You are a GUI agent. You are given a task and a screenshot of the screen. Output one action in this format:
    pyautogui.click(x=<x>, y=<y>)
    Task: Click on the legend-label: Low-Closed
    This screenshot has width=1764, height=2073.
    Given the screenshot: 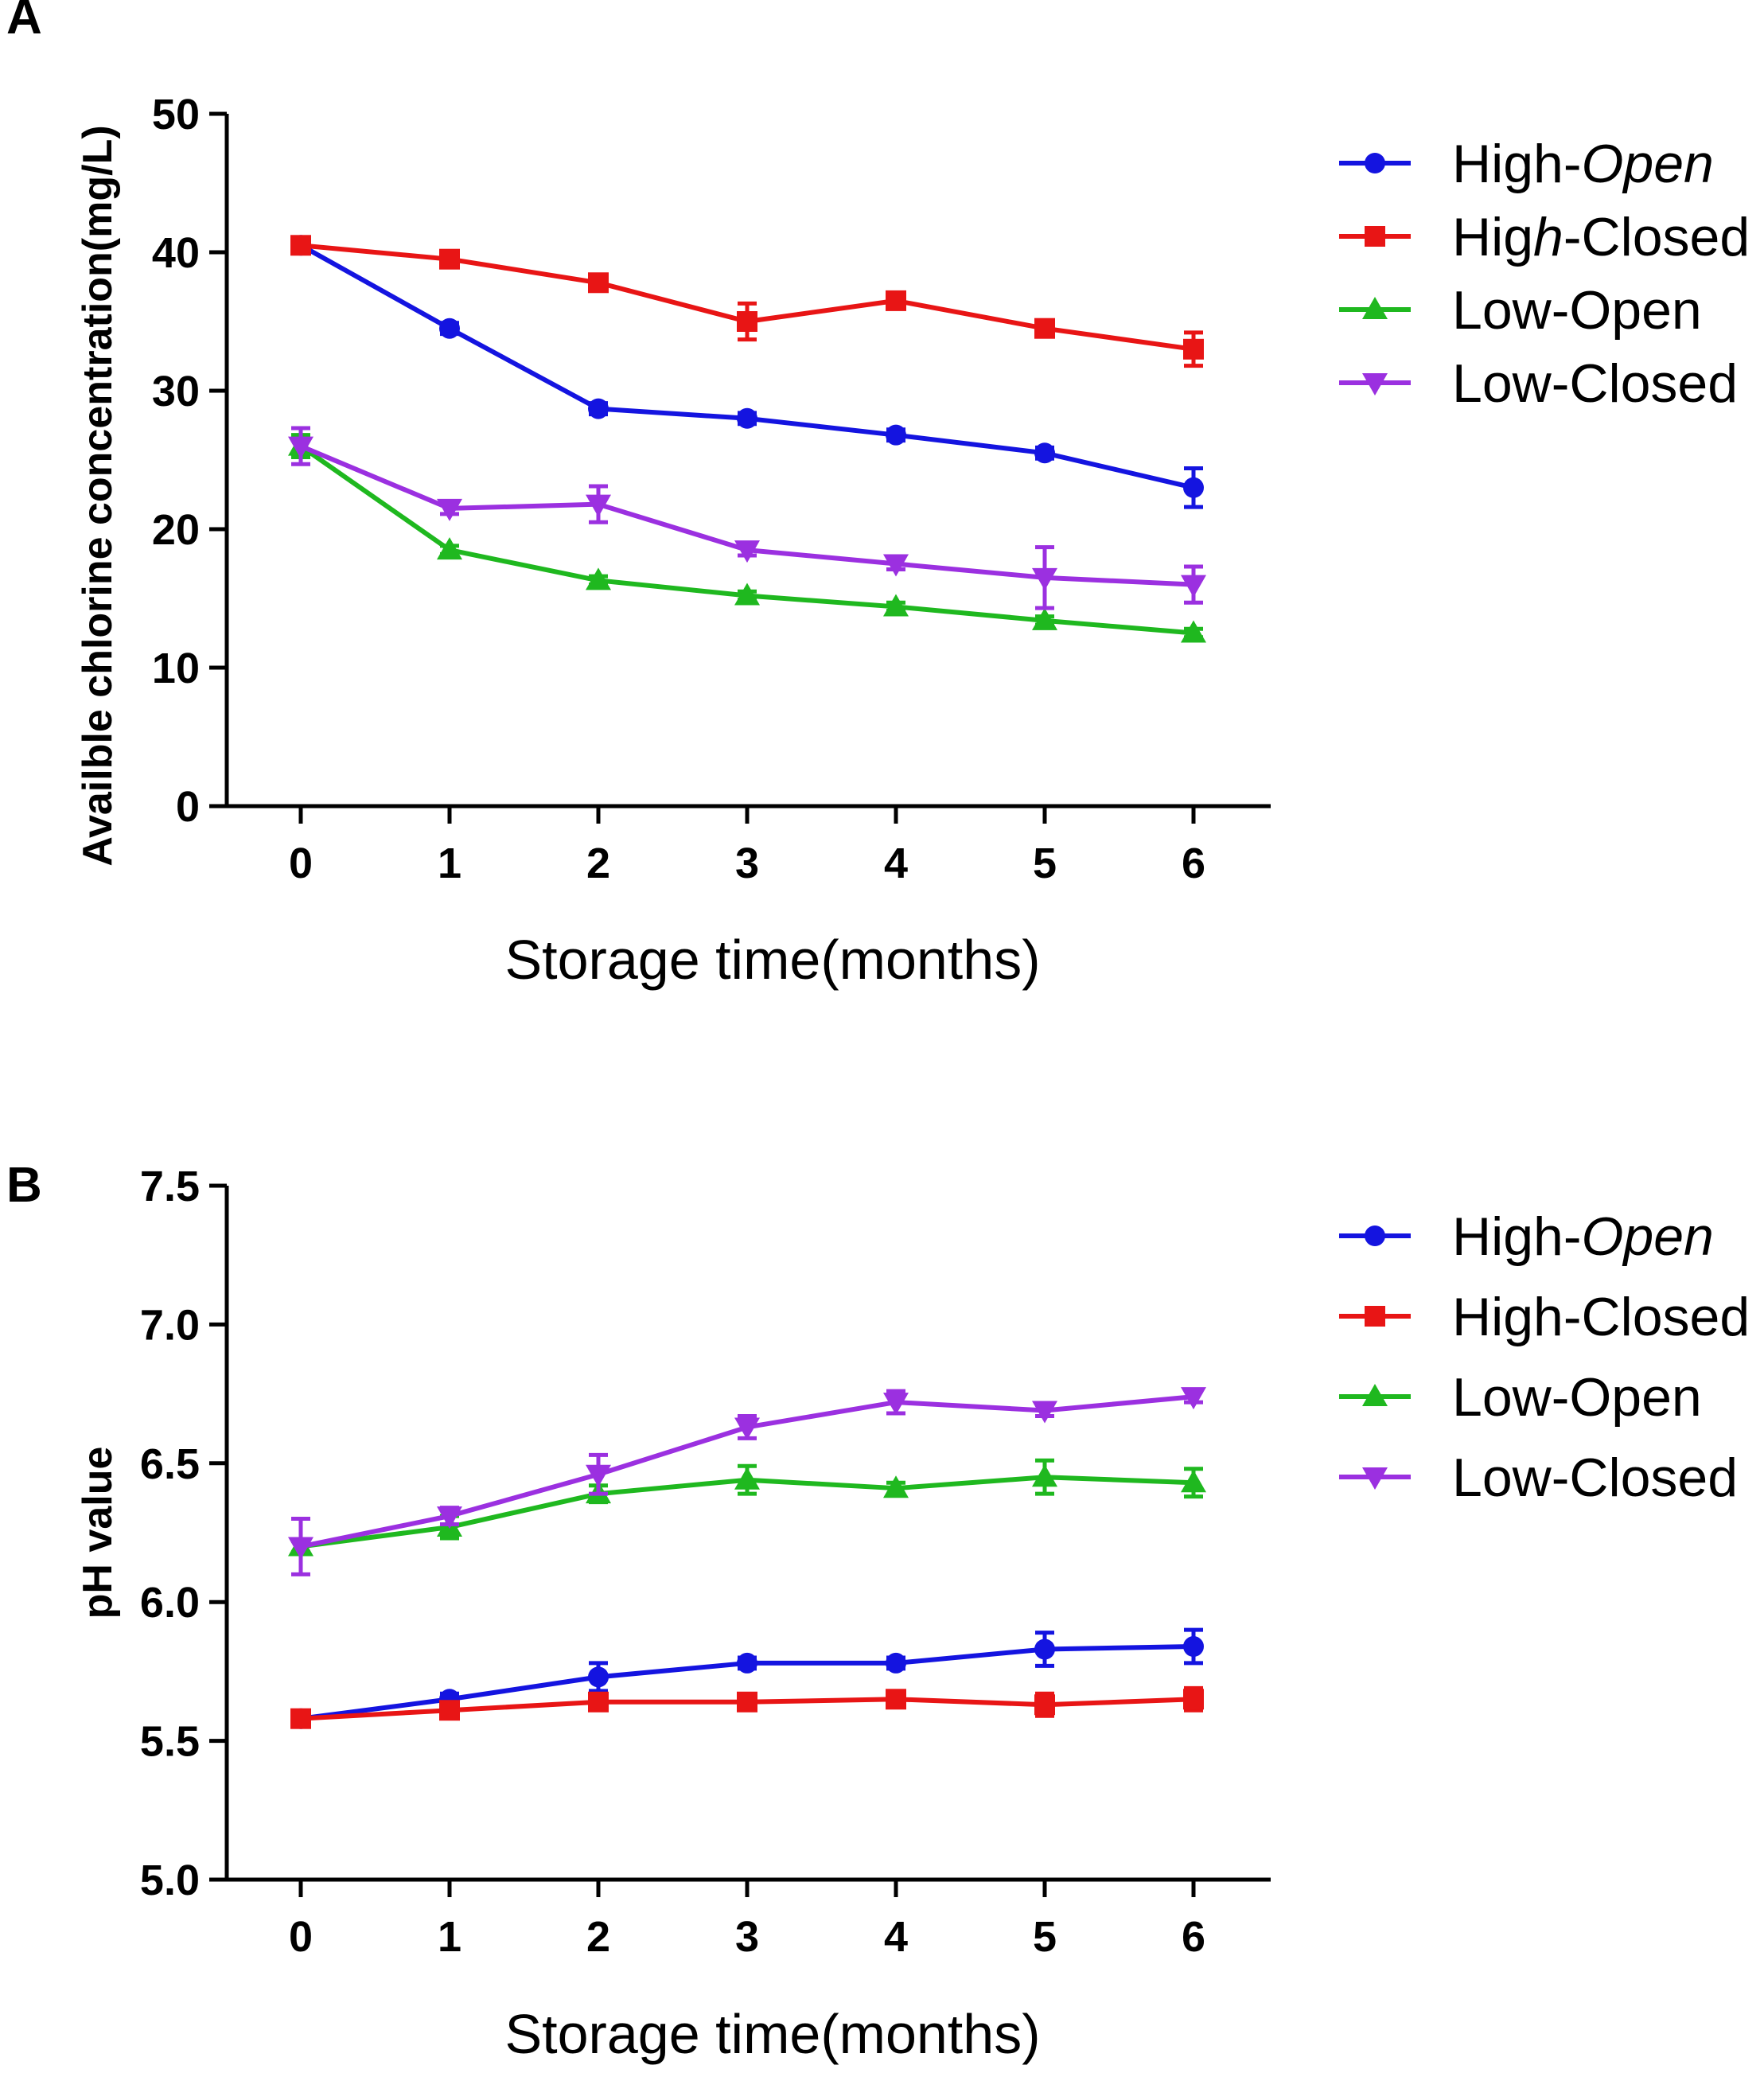 What is the action you would take?
    pyautogui.click(x=1595, y=1478)
    